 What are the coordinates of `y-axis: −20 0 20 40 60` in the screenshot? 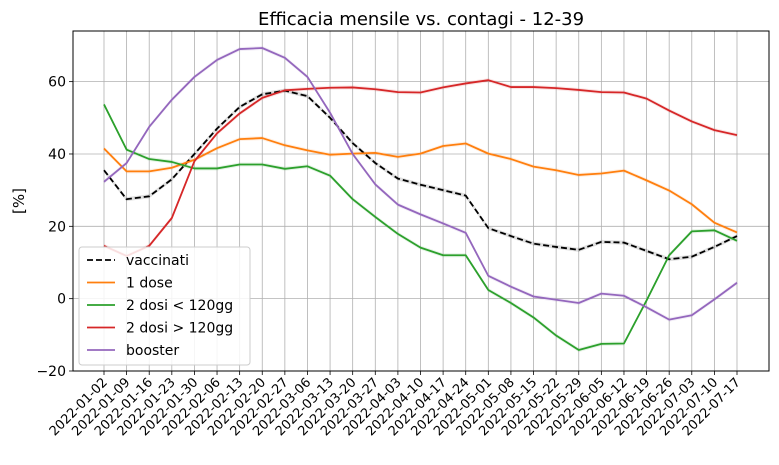 It's located at (54, 227).